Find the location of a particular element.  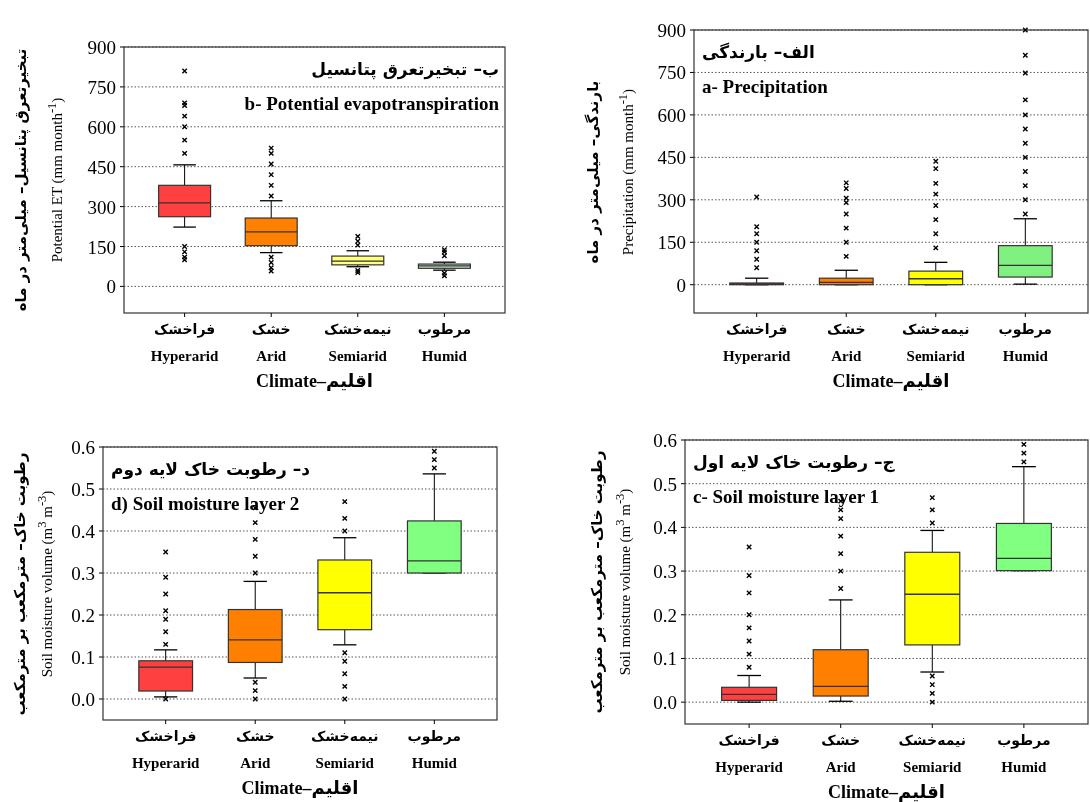

text: c- Soil moisture layer 1 is located at coordinates (786, 496).